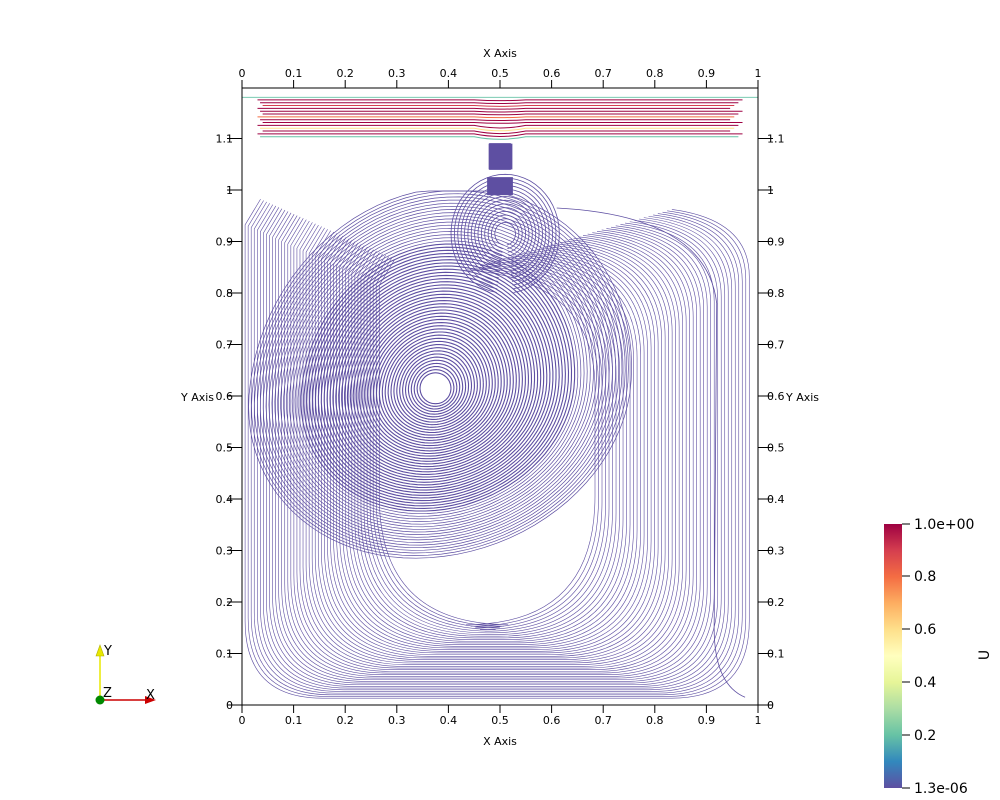 The width and height of the screenshot is (1000, 800). Describe the element at coordinates (707, 73) in the screenshot. I see `x-tick-label-top: 0.9` at that location.